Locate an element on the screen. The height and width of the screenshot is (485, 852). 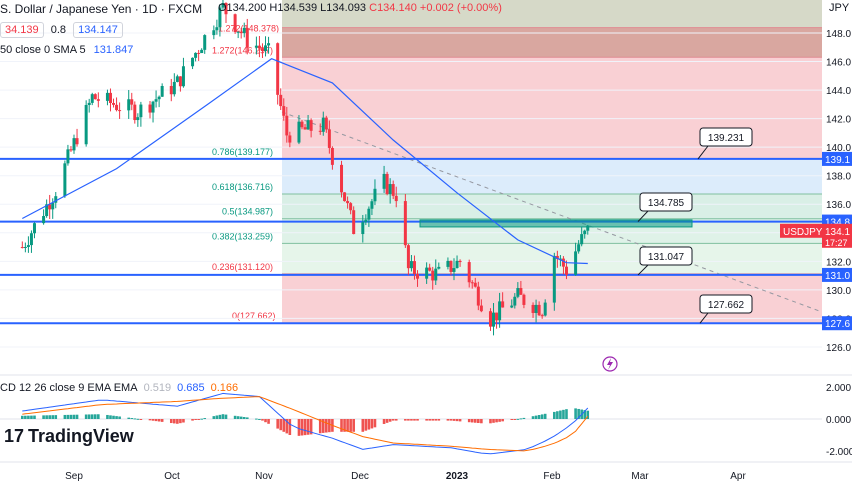
callout-label: 127.662 is located at coordinates (726, 305).